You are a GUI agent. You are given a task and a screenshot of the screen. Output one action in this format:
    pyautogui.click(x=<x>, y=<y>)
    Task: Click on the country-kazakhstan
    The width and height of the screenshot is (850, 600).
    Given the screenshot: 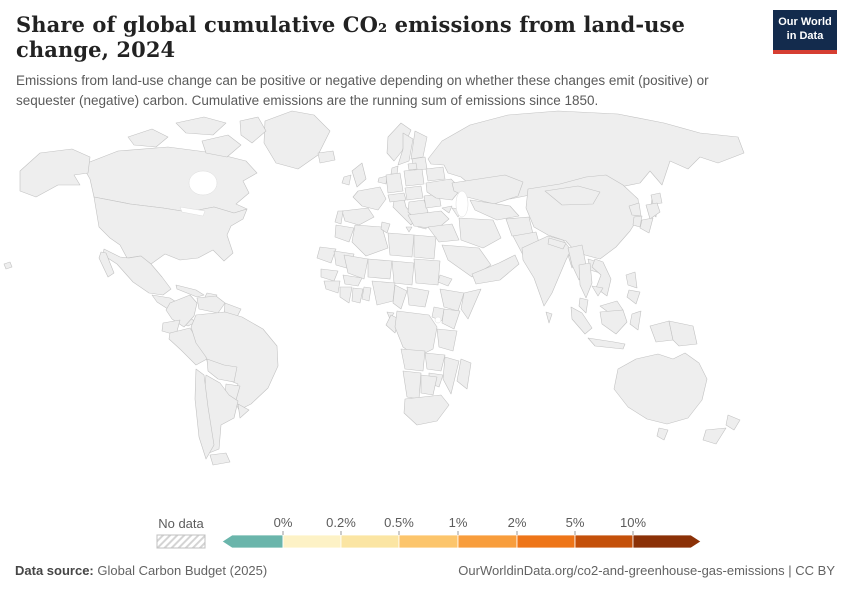 What is the action you would take?
    pyautogui.click(x=487, y=189)
    